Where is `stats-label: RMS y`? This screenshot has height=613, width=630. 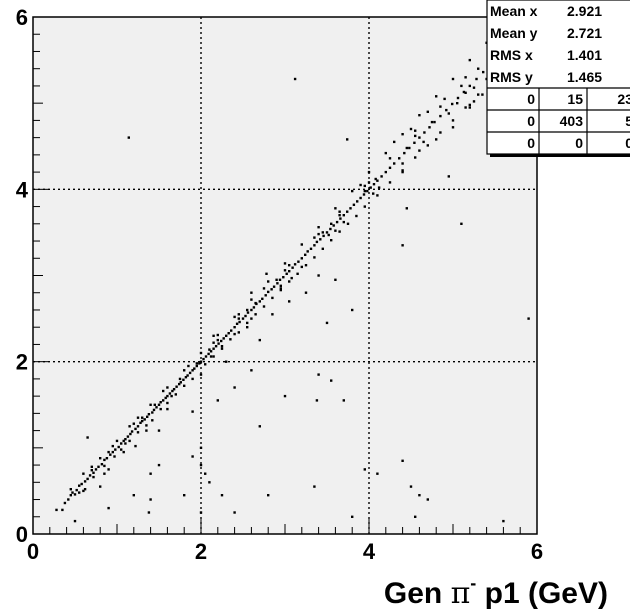 stats-label: RMS y is located at coordinates (511, 77).